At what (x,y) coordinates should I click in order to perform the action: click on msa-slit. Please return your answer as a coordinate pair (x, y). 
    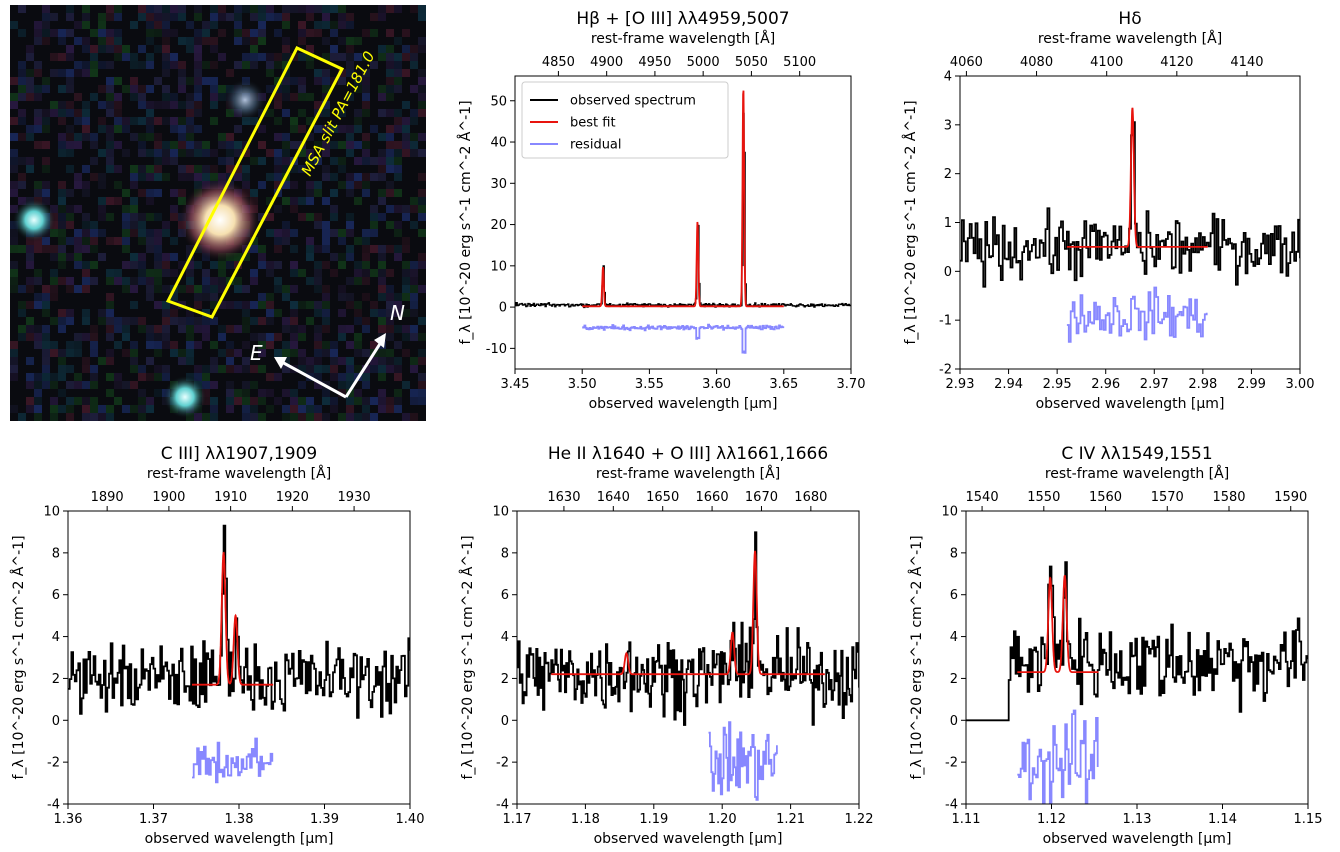
    Looking at the image, I should click on (255, 182).